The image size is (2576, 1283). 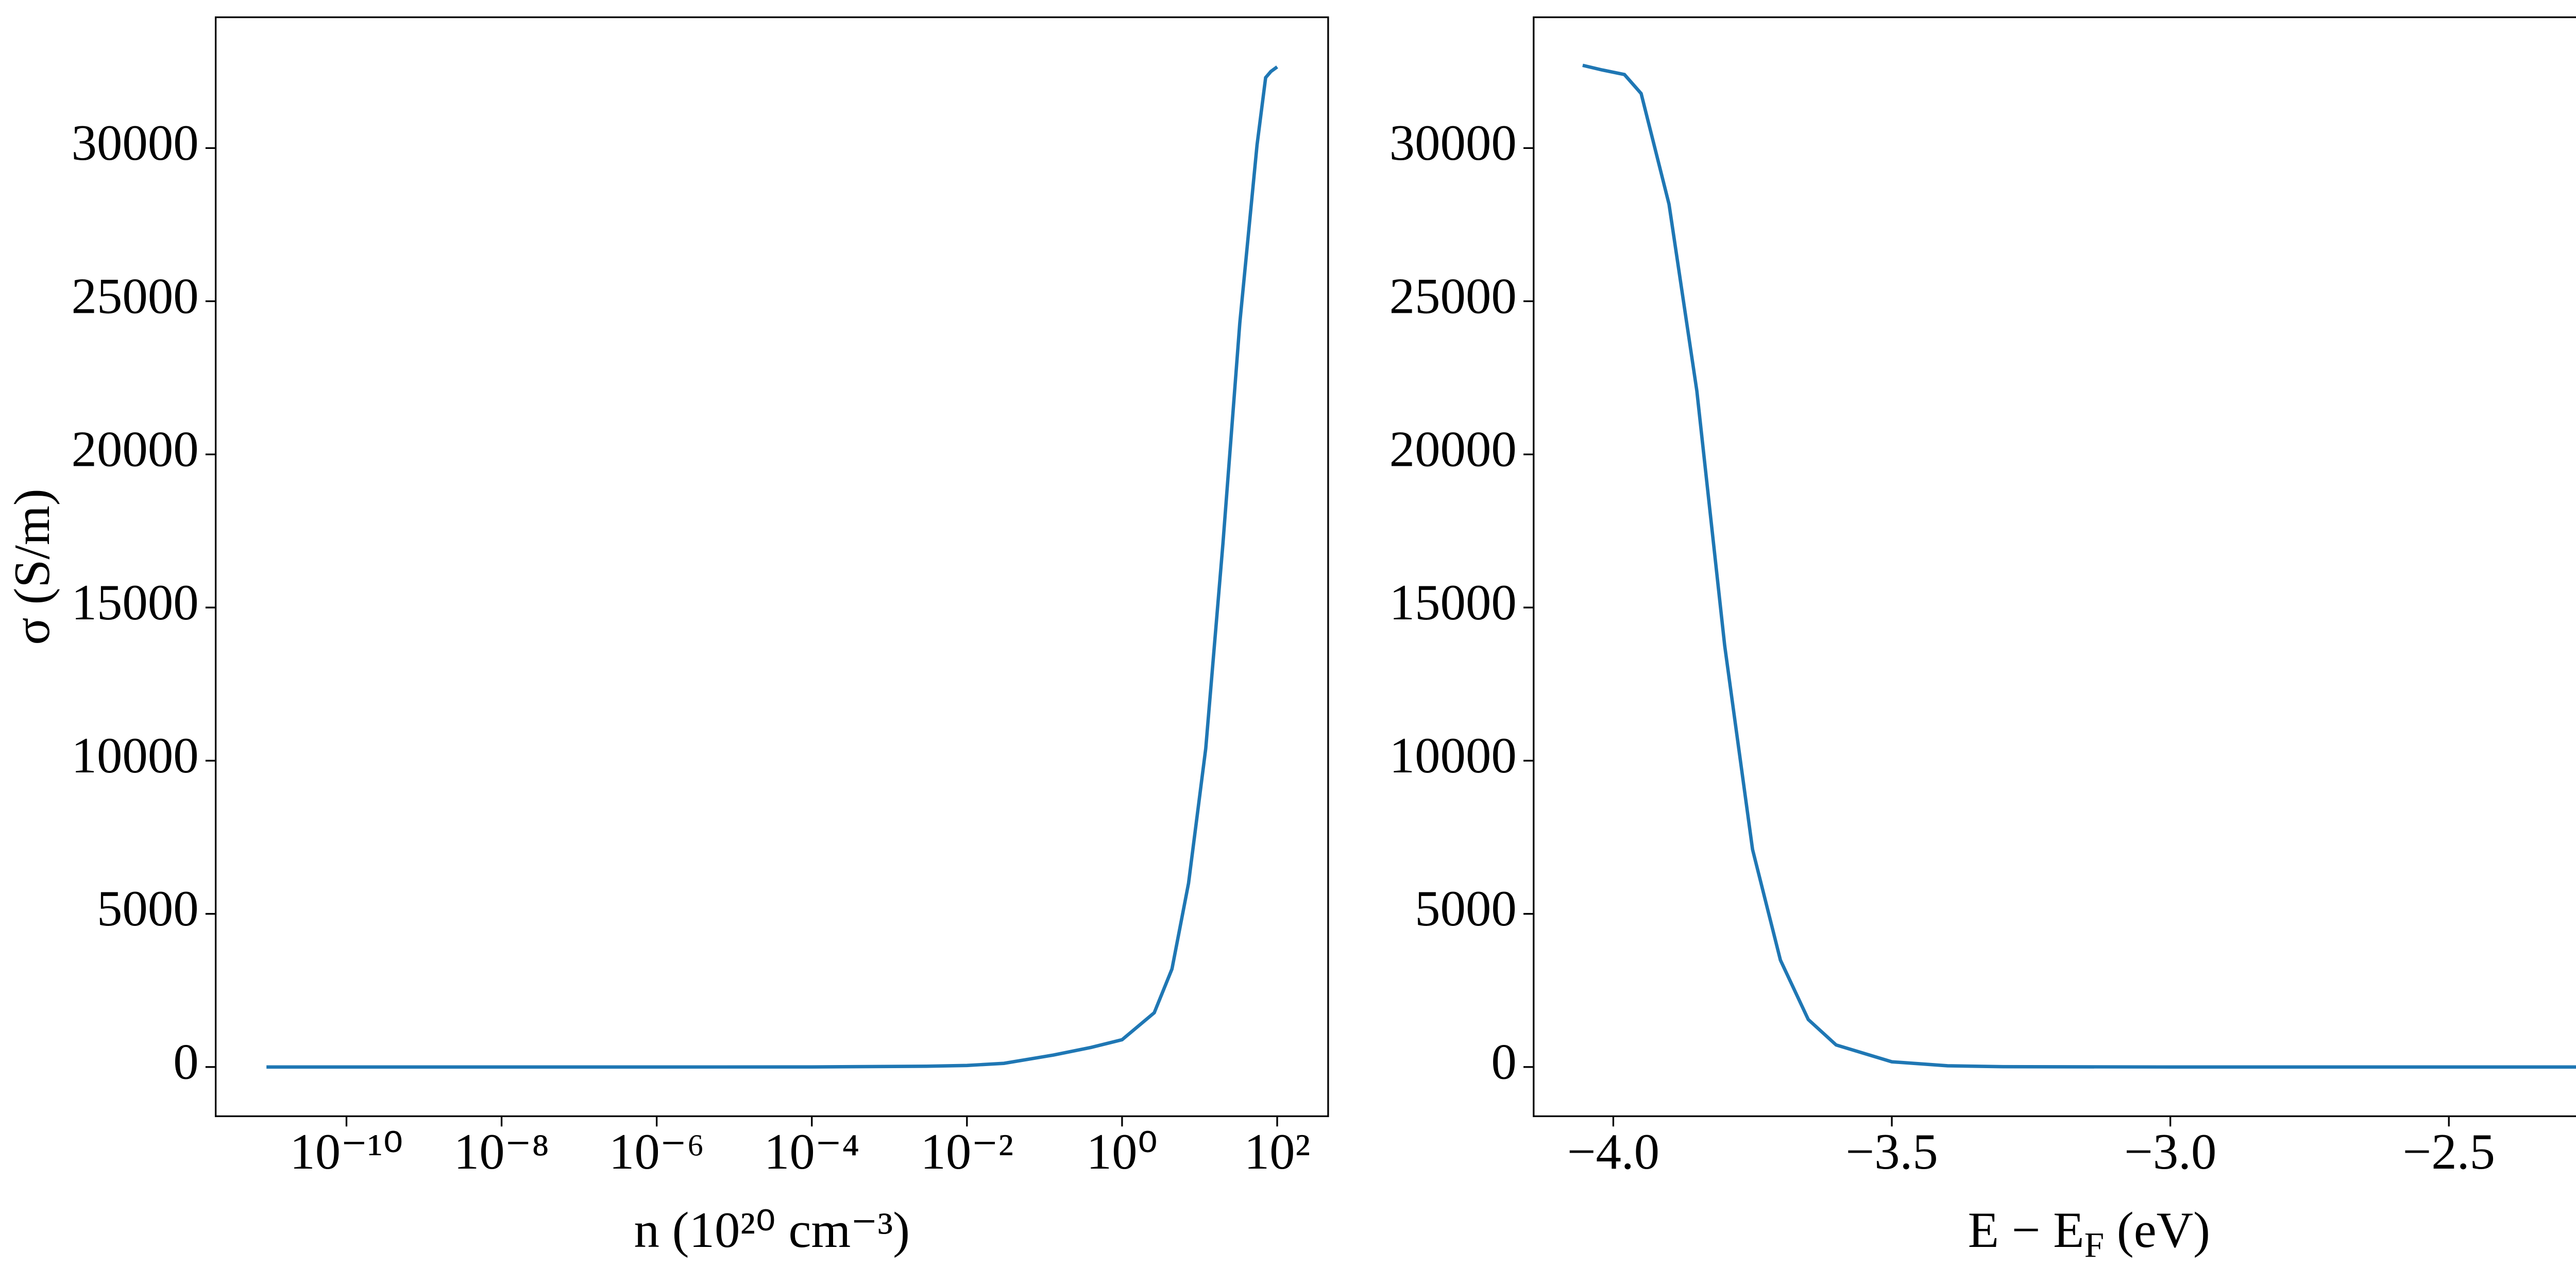 I want to click on x-axis-label-part: n (10²⁰ cm⁻³), so click(x=772, y=1230).